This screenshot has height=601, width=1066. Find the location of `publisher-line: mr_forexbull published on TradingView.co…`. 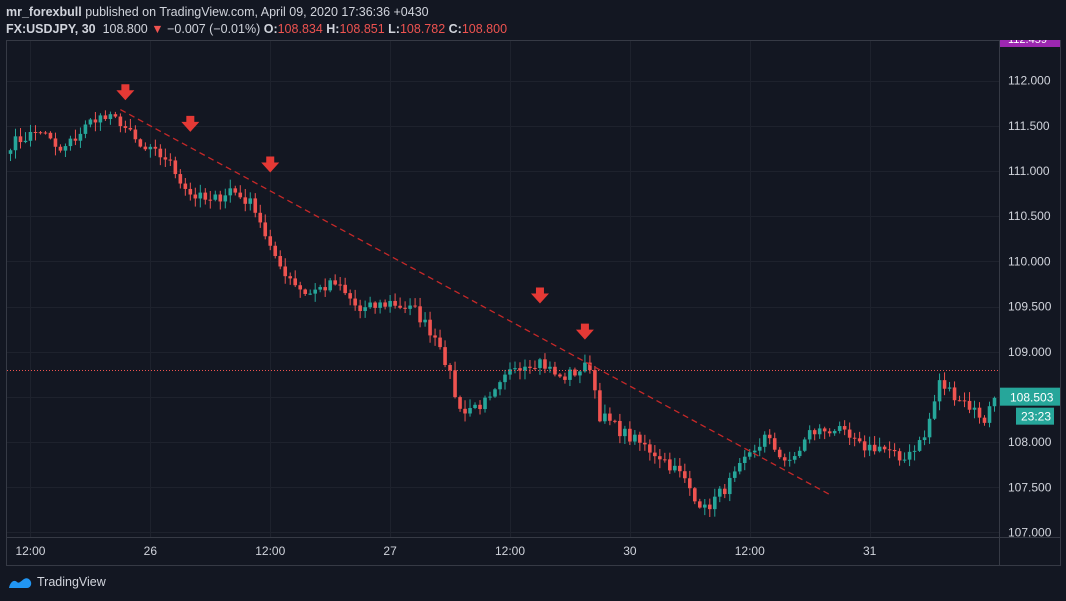

publisher-line: mr_forexbull published on TradingView.co… is located at coordinates (531, 12).